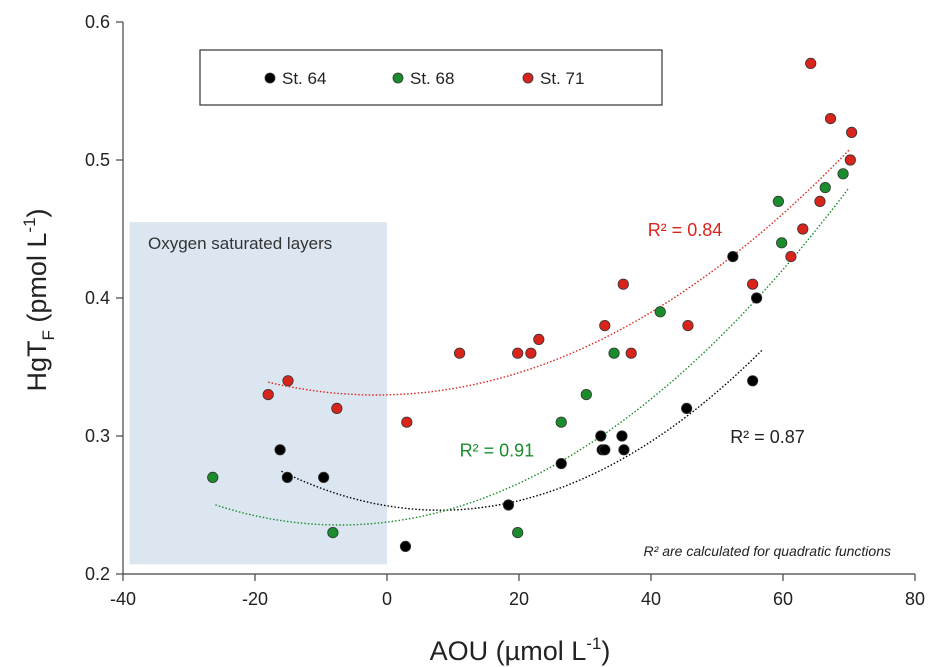 This screenshot has width=934, height=667. Describe the element at coordinates (520, 650) in the screenshot. I see `x-axis-title: AOU (µmol L-1)` at that location.